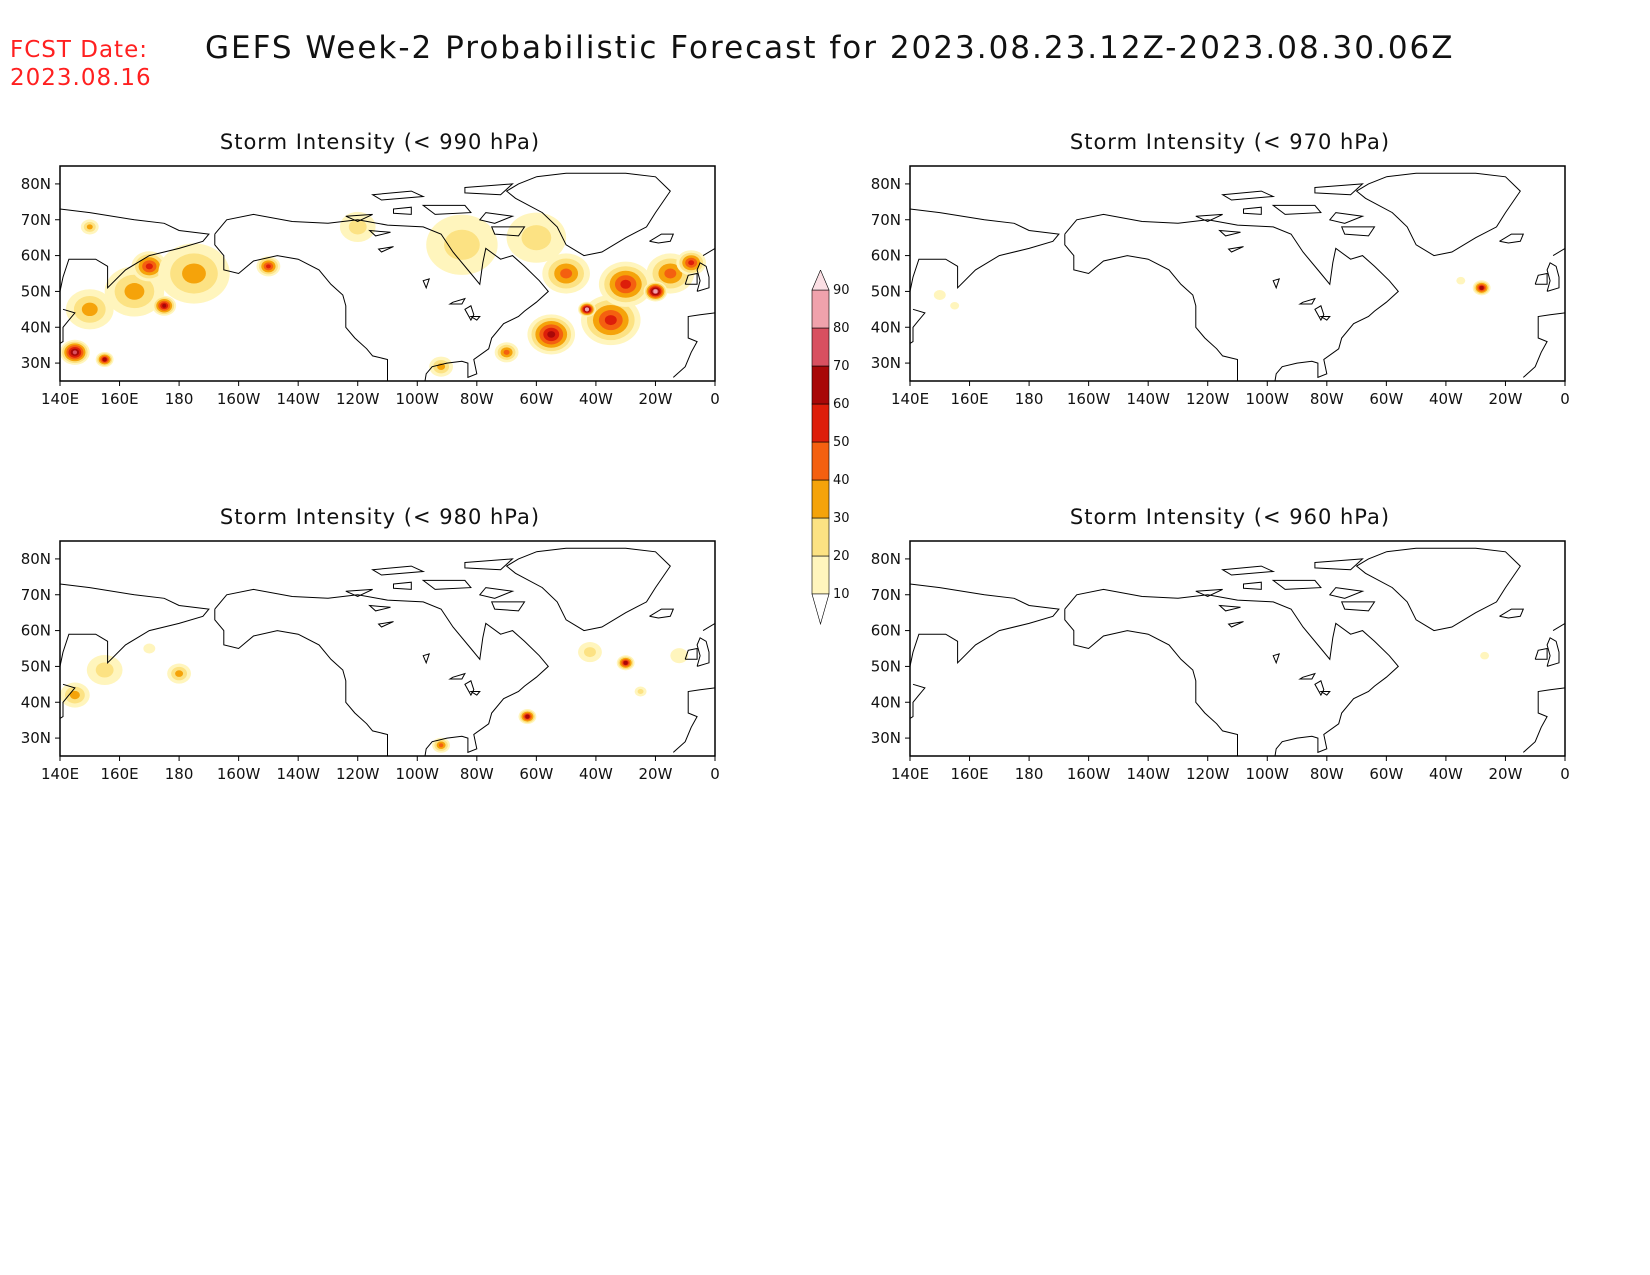 This screenshot has height=1275, width=1650. Describe the element at coordinates (841, 366) in the screenshot. I see `legend-level-label: 70` at that location.